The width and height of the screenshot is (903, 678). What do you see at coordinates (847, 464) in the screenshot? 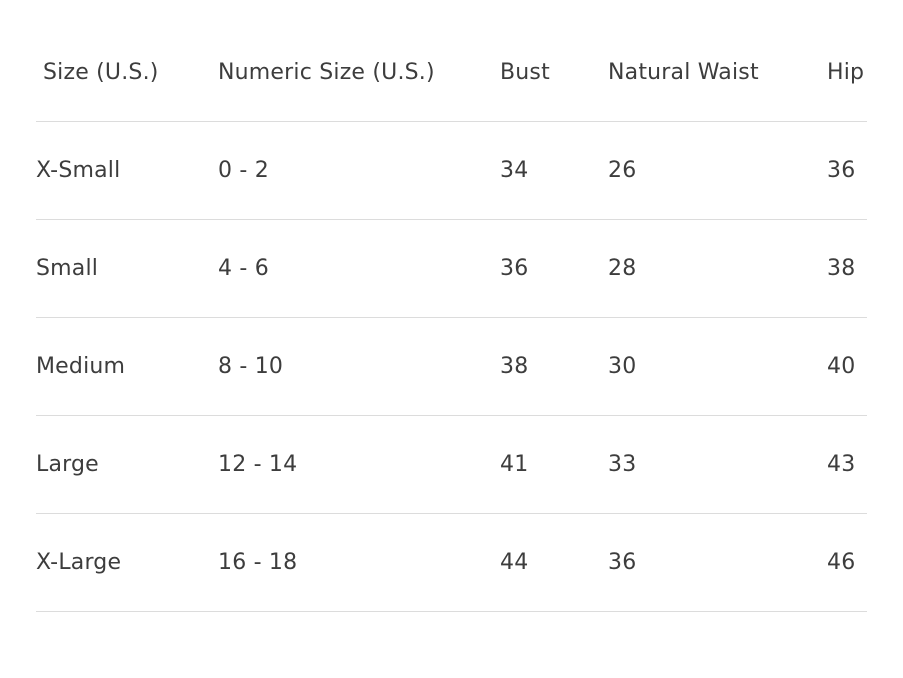
I see `cell-hip: 43` at bounding box center [847, 464].